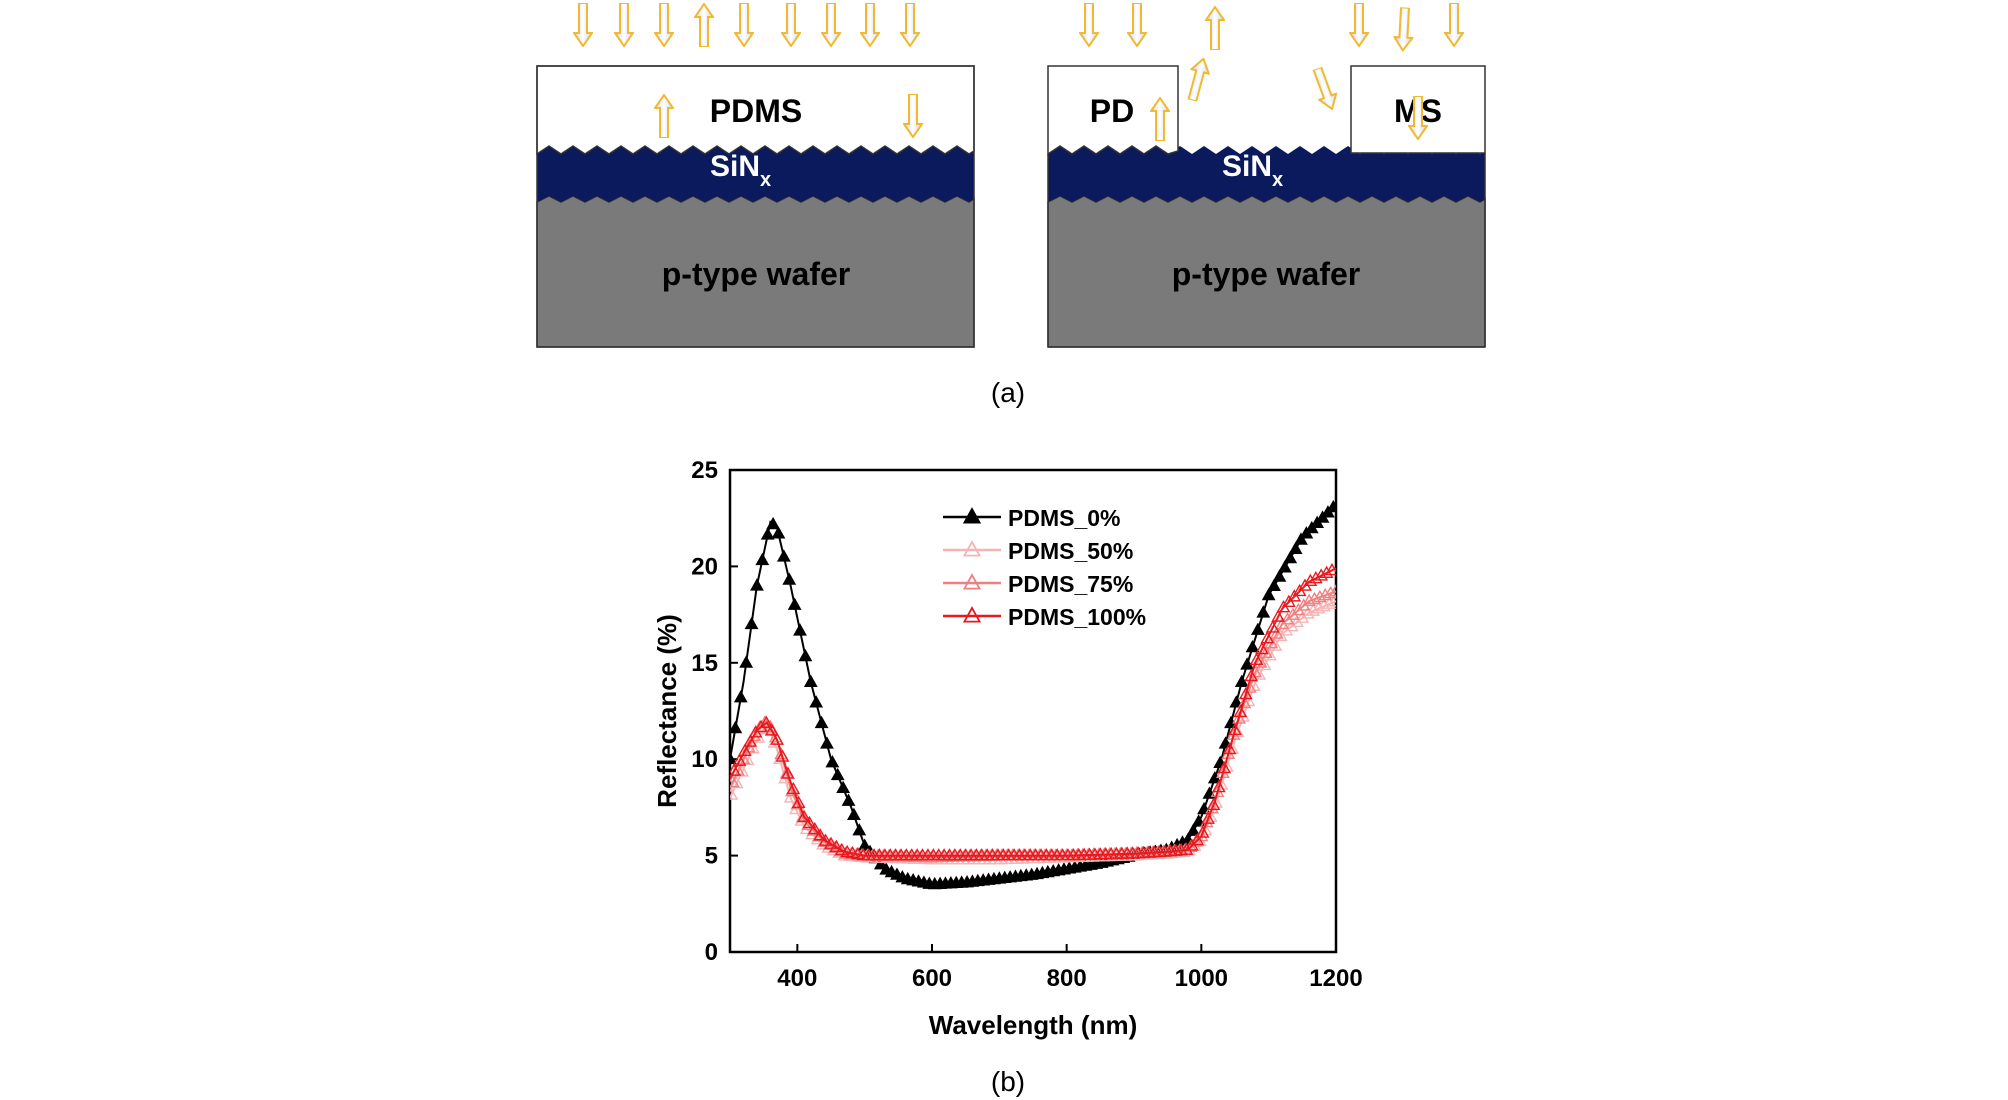 This screenshot has width=2008, height=1100. I want to click on data-series, so click(1033, 694).